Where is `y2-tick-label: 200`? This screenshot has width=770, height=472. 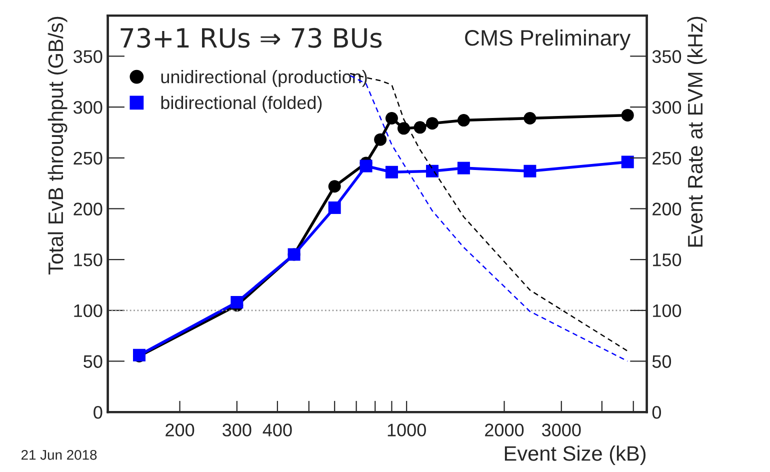
y2-tick-label: 200 is located at coordinates (667, 209).